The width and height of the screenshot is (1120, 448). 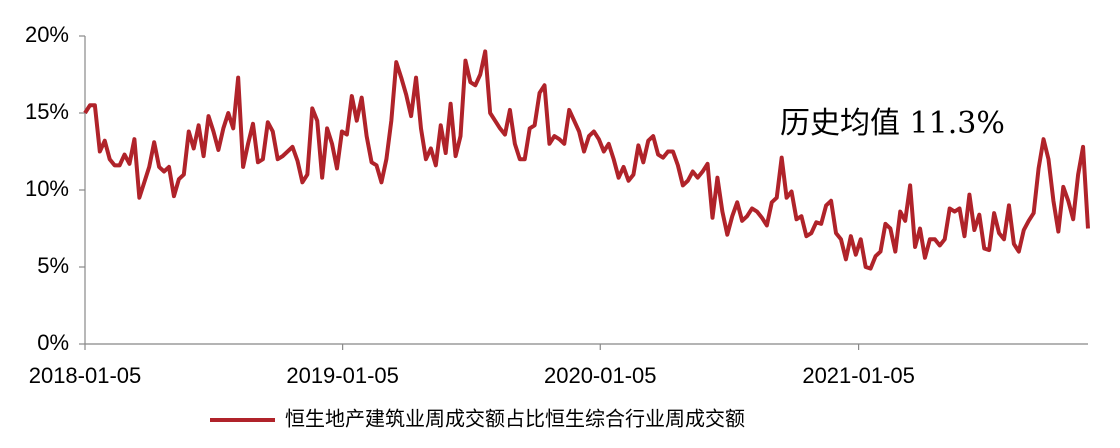 I want to click on y-tick-label: 5%, so click(x=53, y=265).